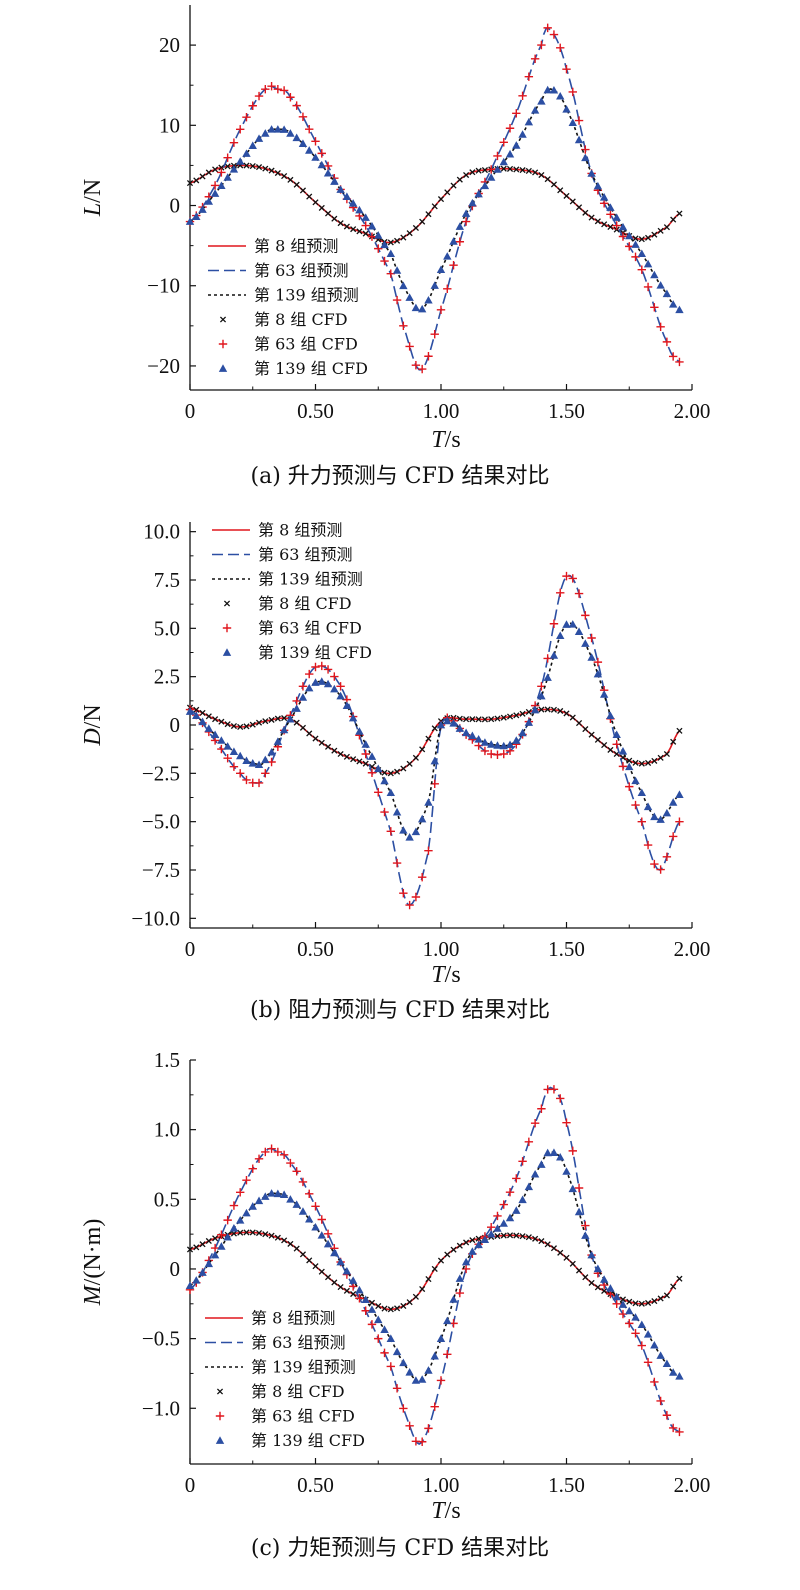  What do you see at coordinates (161, 532) in the screenshot?
I see `y-tick-label: 10.0` at bounding box center [161, 532].